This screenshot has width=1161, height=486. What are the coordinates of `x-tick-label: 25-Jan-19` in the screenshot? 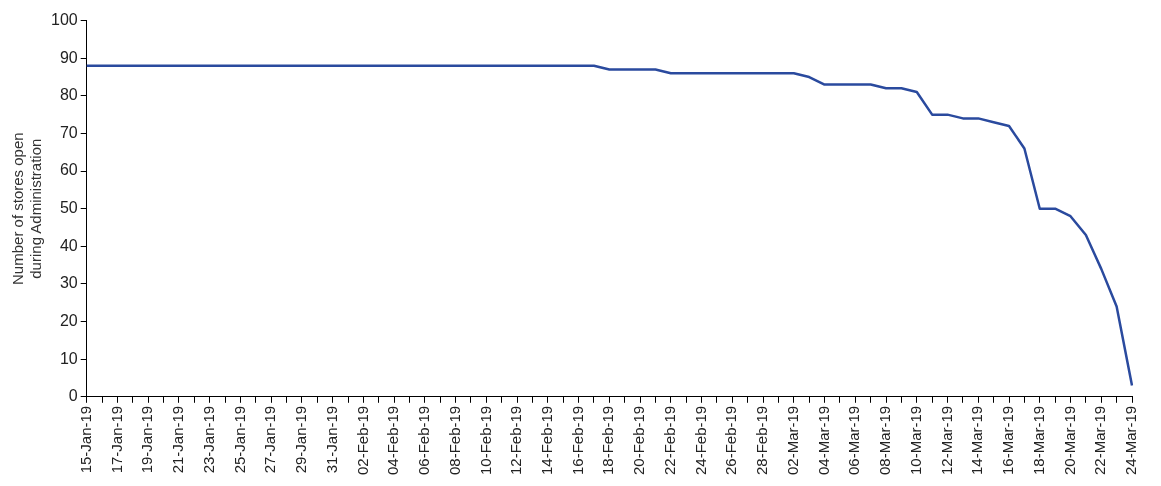 It's located at (239, 439).